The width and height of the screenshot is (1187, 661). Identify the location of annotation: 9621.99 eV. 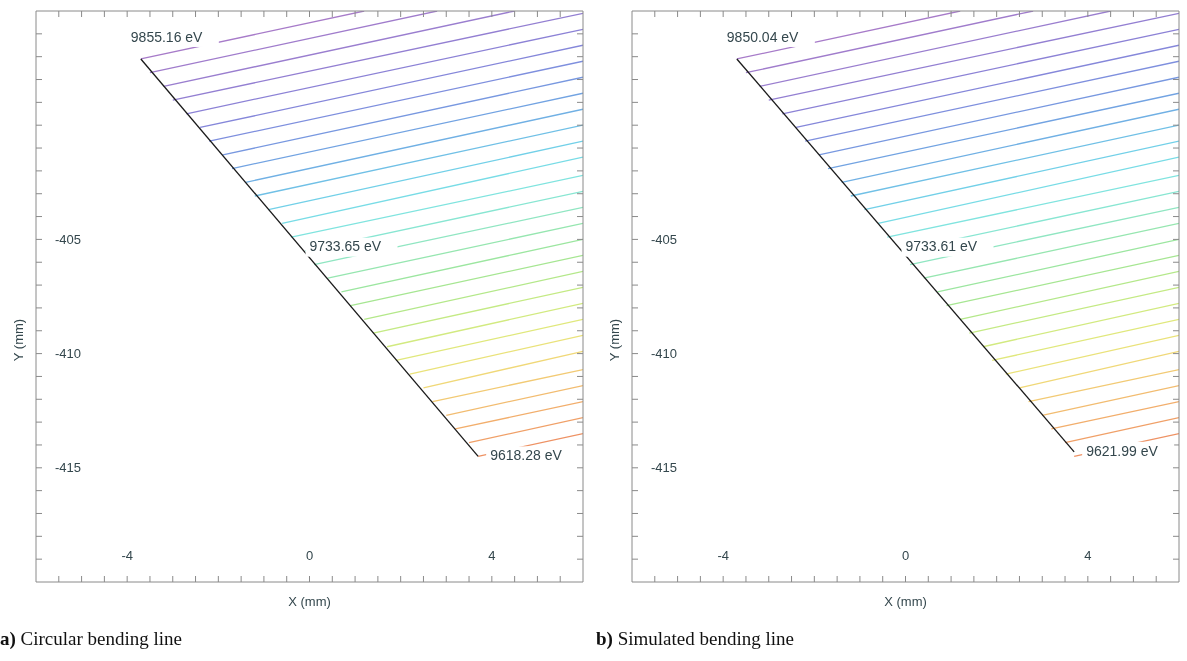
(1122, 450).